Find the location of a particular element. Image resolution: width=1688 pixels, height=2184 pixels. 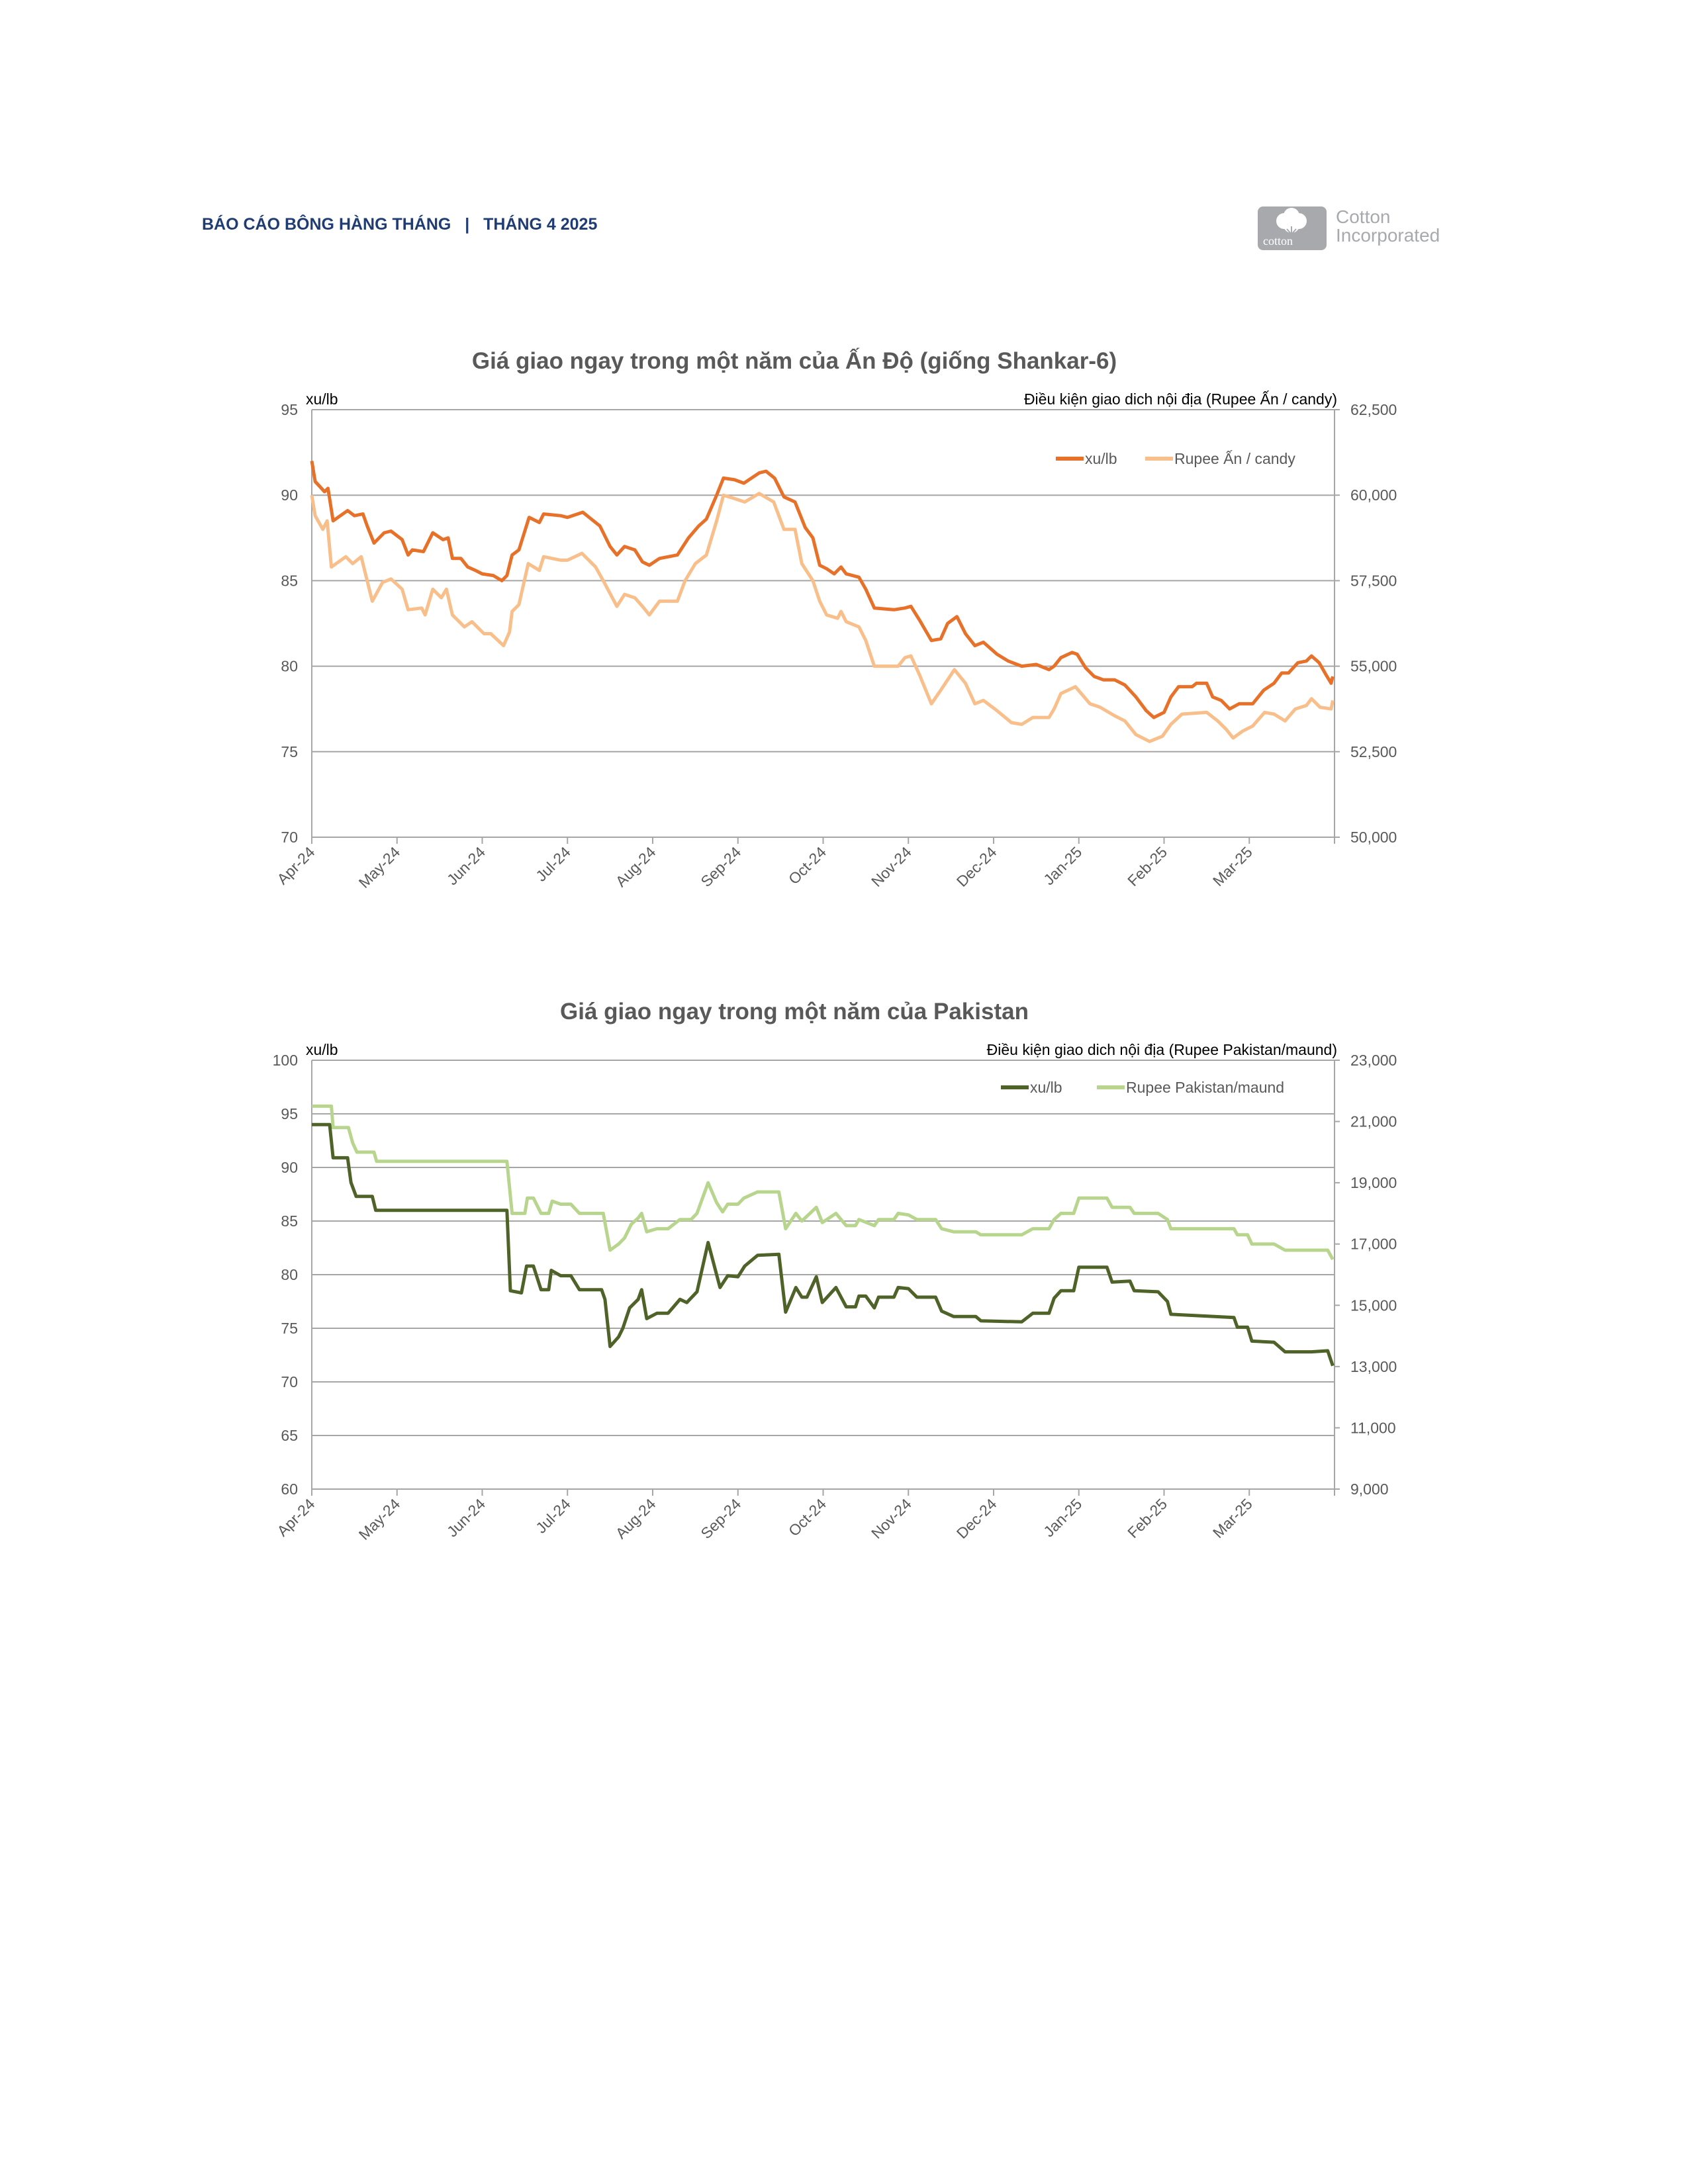

right-tick-label: 11,000 is located at coordinates (1373, 1427).